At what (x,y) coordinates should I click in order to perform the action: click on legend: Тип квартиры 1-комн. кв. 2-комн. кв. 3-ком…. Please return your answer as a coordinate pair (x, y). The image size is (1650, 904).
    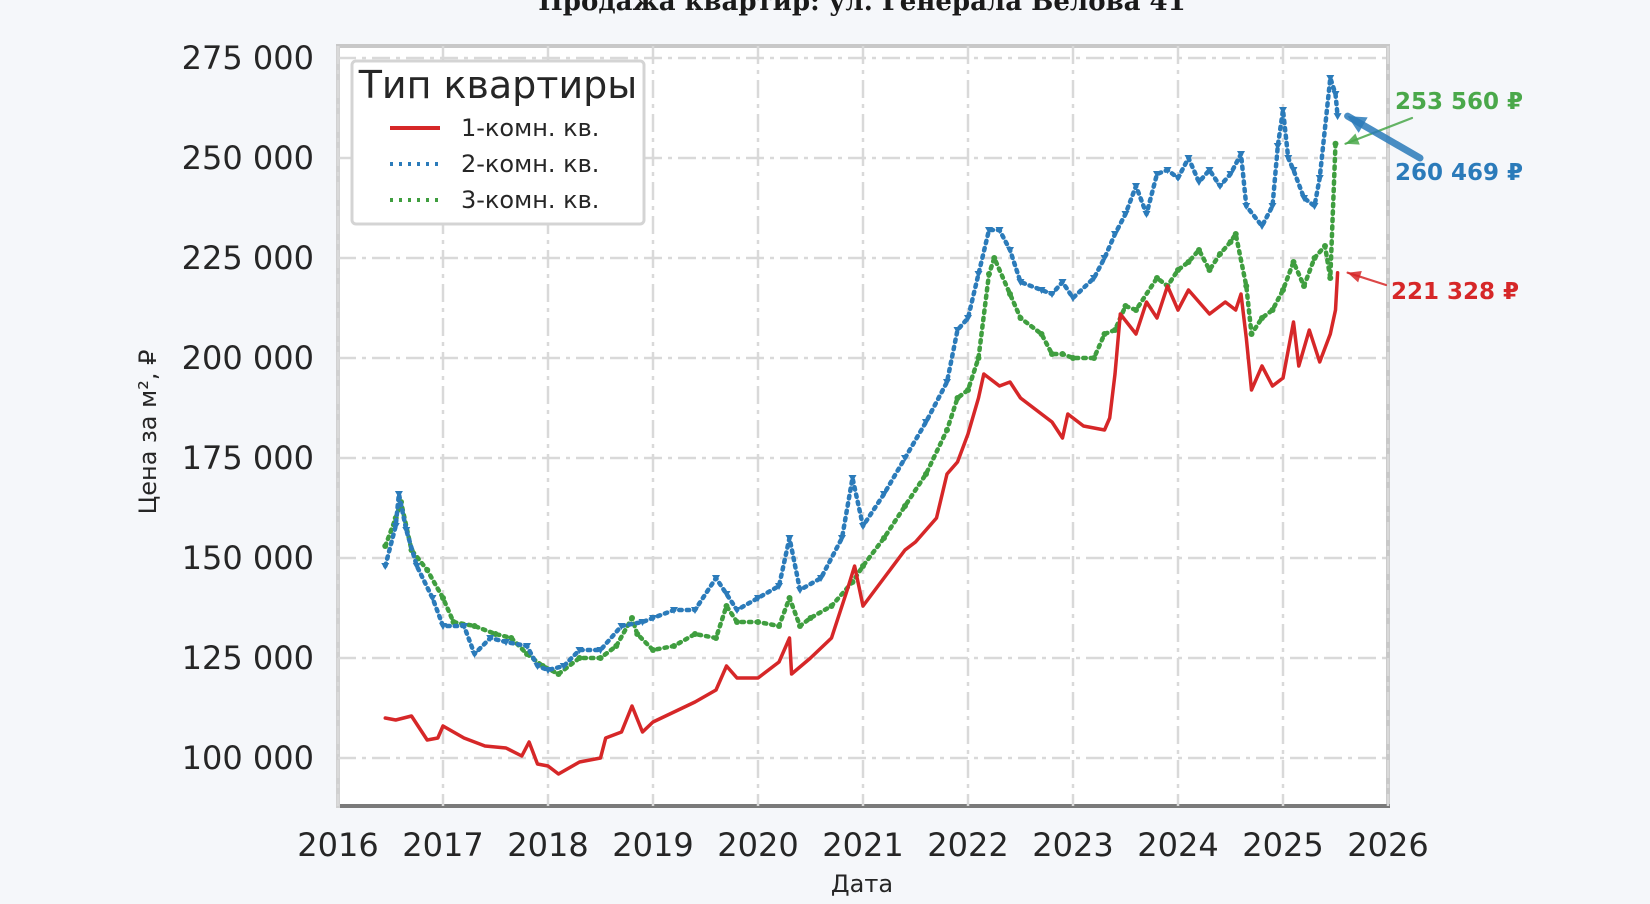
    Looking at the image, I should click on (498, 142).